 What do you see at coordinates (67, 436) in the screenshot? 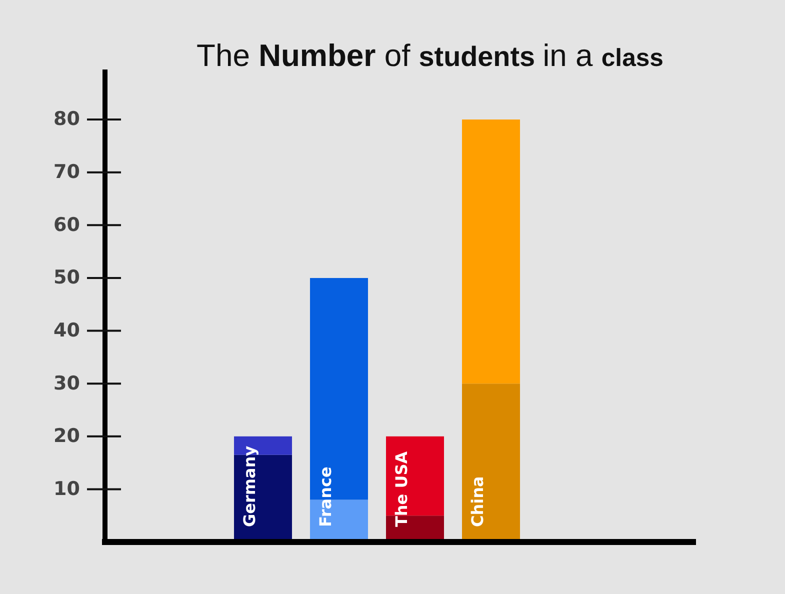
I see `y-tick-label: 20` at bounding box center [67, 436].